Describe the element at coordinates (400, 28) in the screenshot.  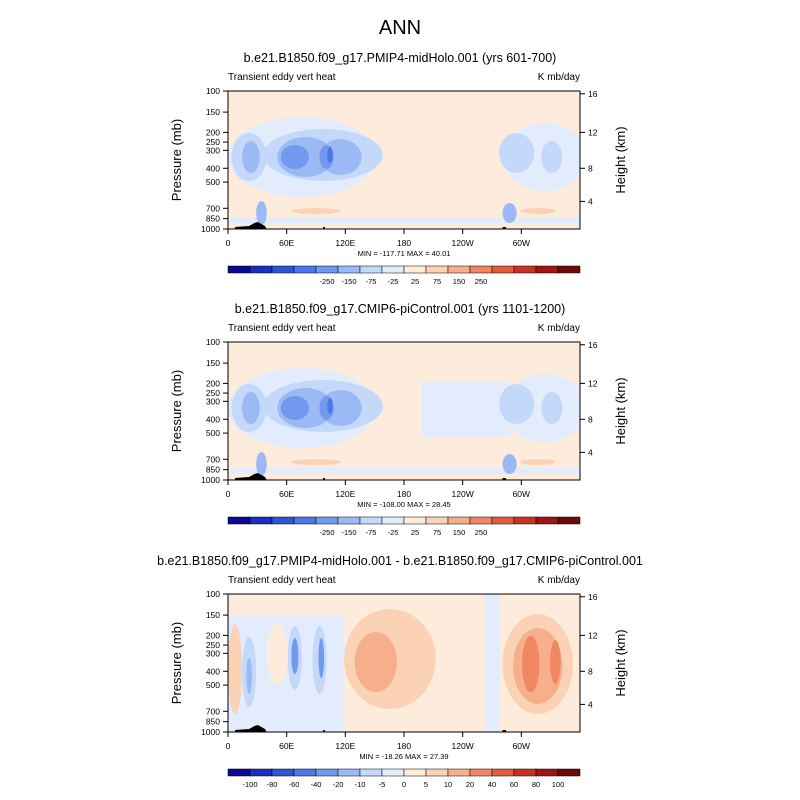
I see `figure-title: ANN` at that location.